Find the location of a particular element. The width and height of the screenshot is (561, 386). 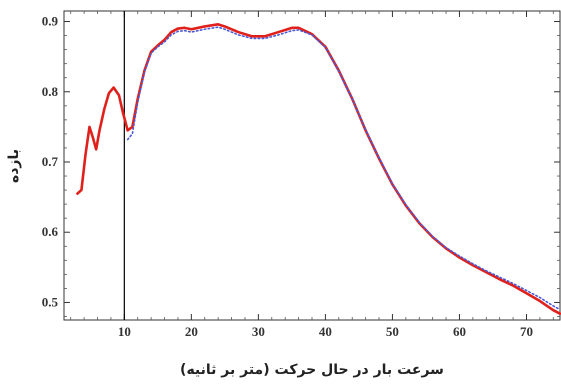

x-tick-label: 20 is located at coordinates (191, 331).